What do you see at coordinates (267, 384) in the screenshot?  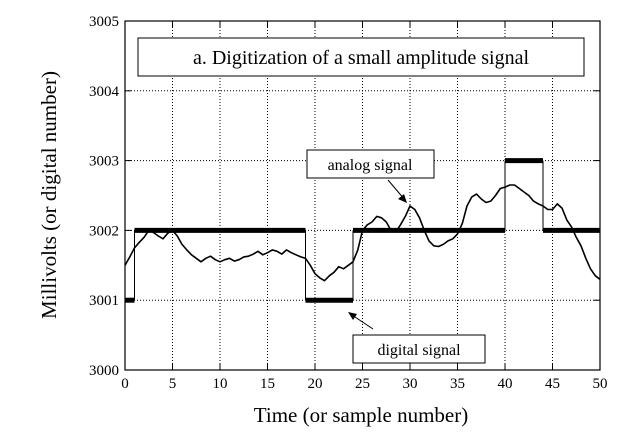 I see `x-tick-label: 15` at bounding box center [267, 384].